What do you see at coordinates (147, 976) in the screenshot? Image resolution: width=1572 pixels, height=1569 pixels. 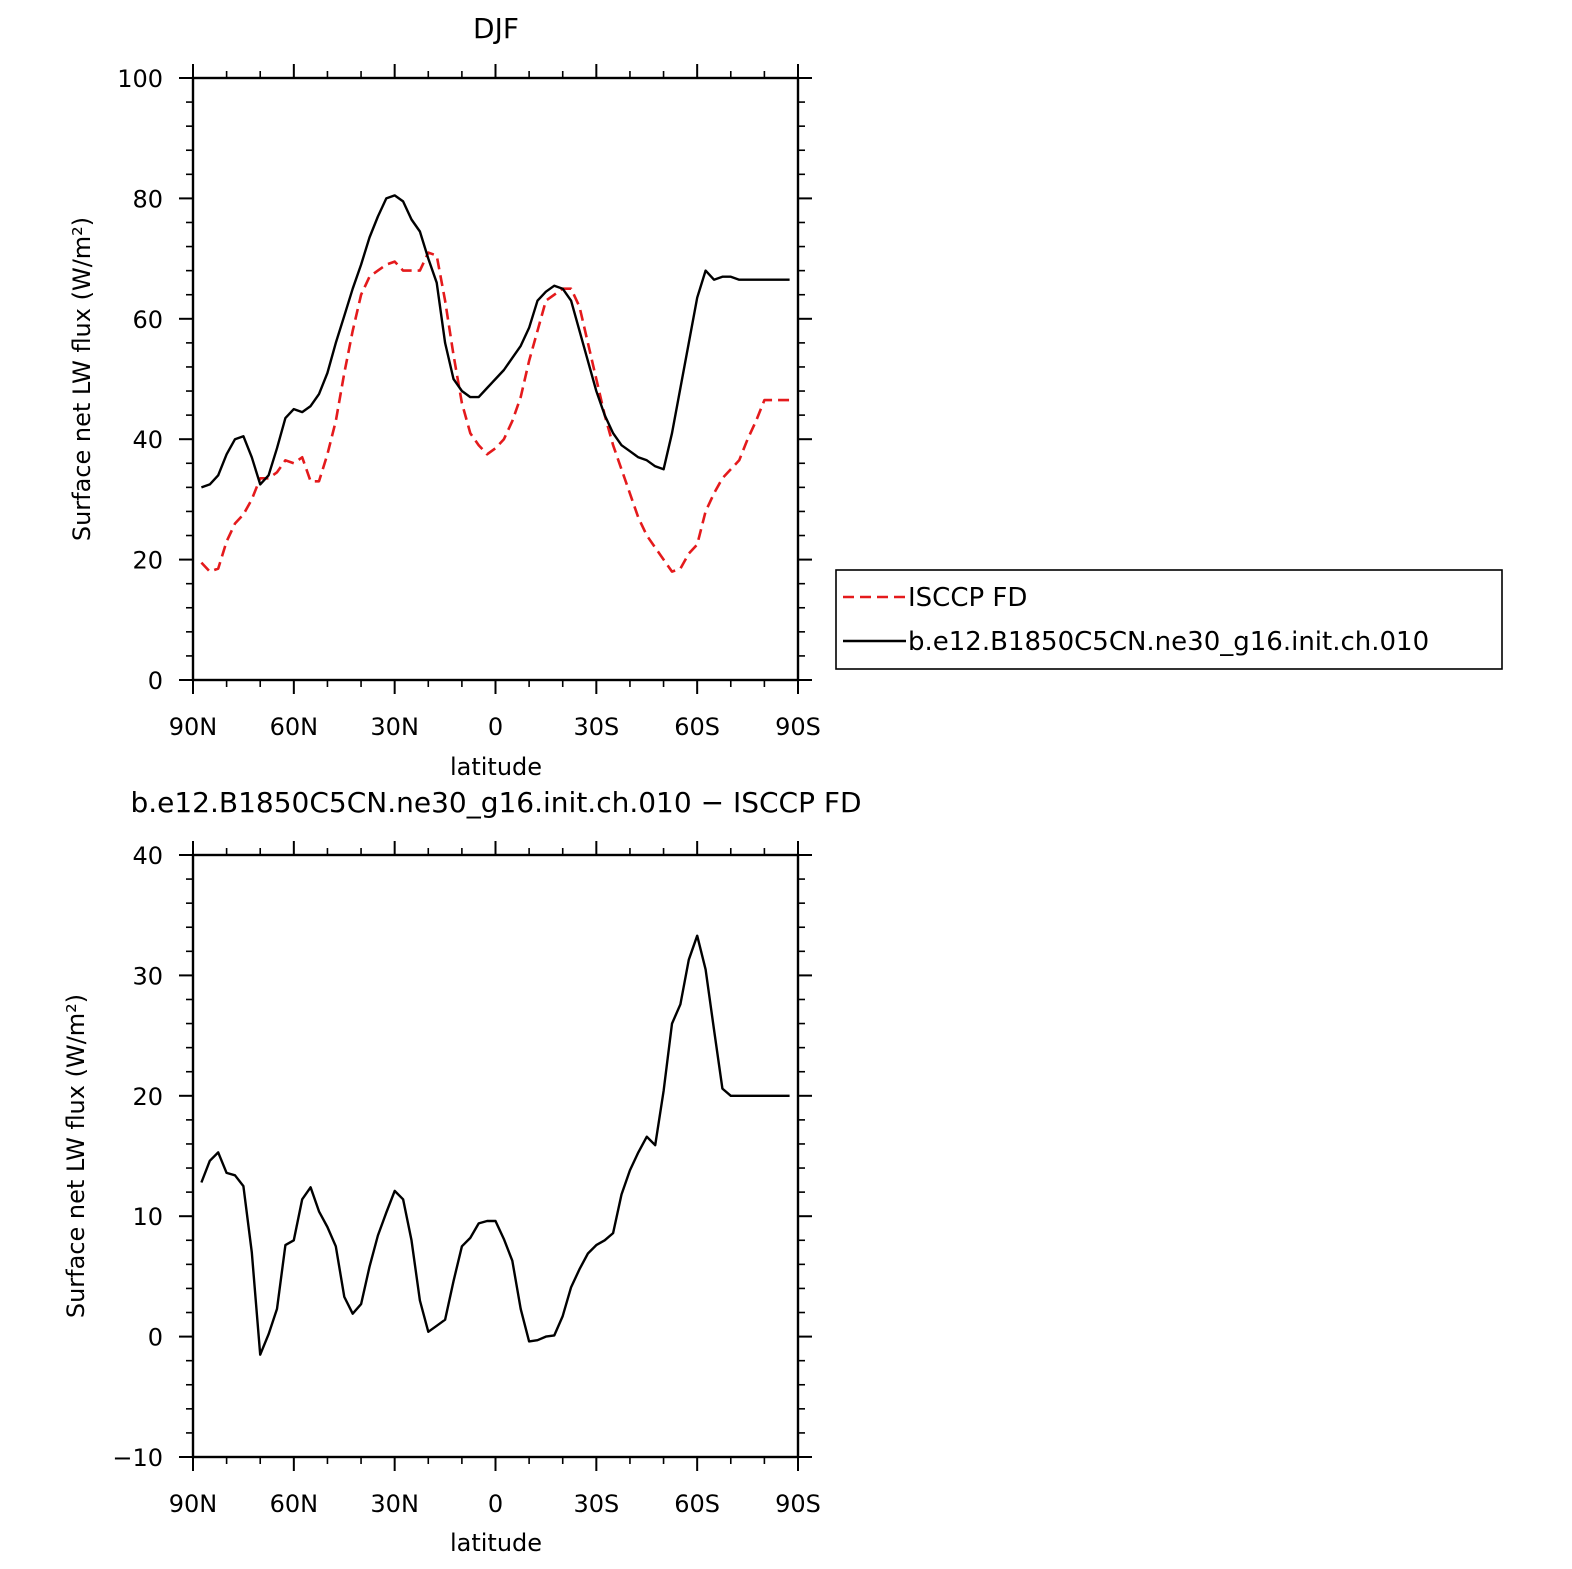 I see `y-tick-label: 30` at bounding box center [147, 976].